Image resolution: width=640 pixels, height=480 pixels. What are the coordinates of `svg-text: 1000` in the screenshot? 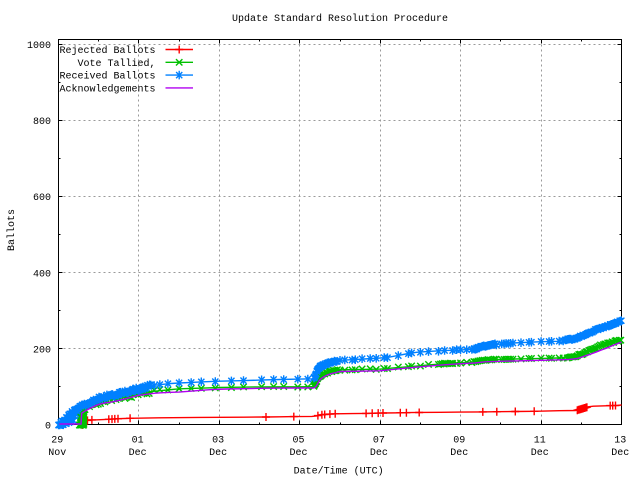 It's located at (39, 46).